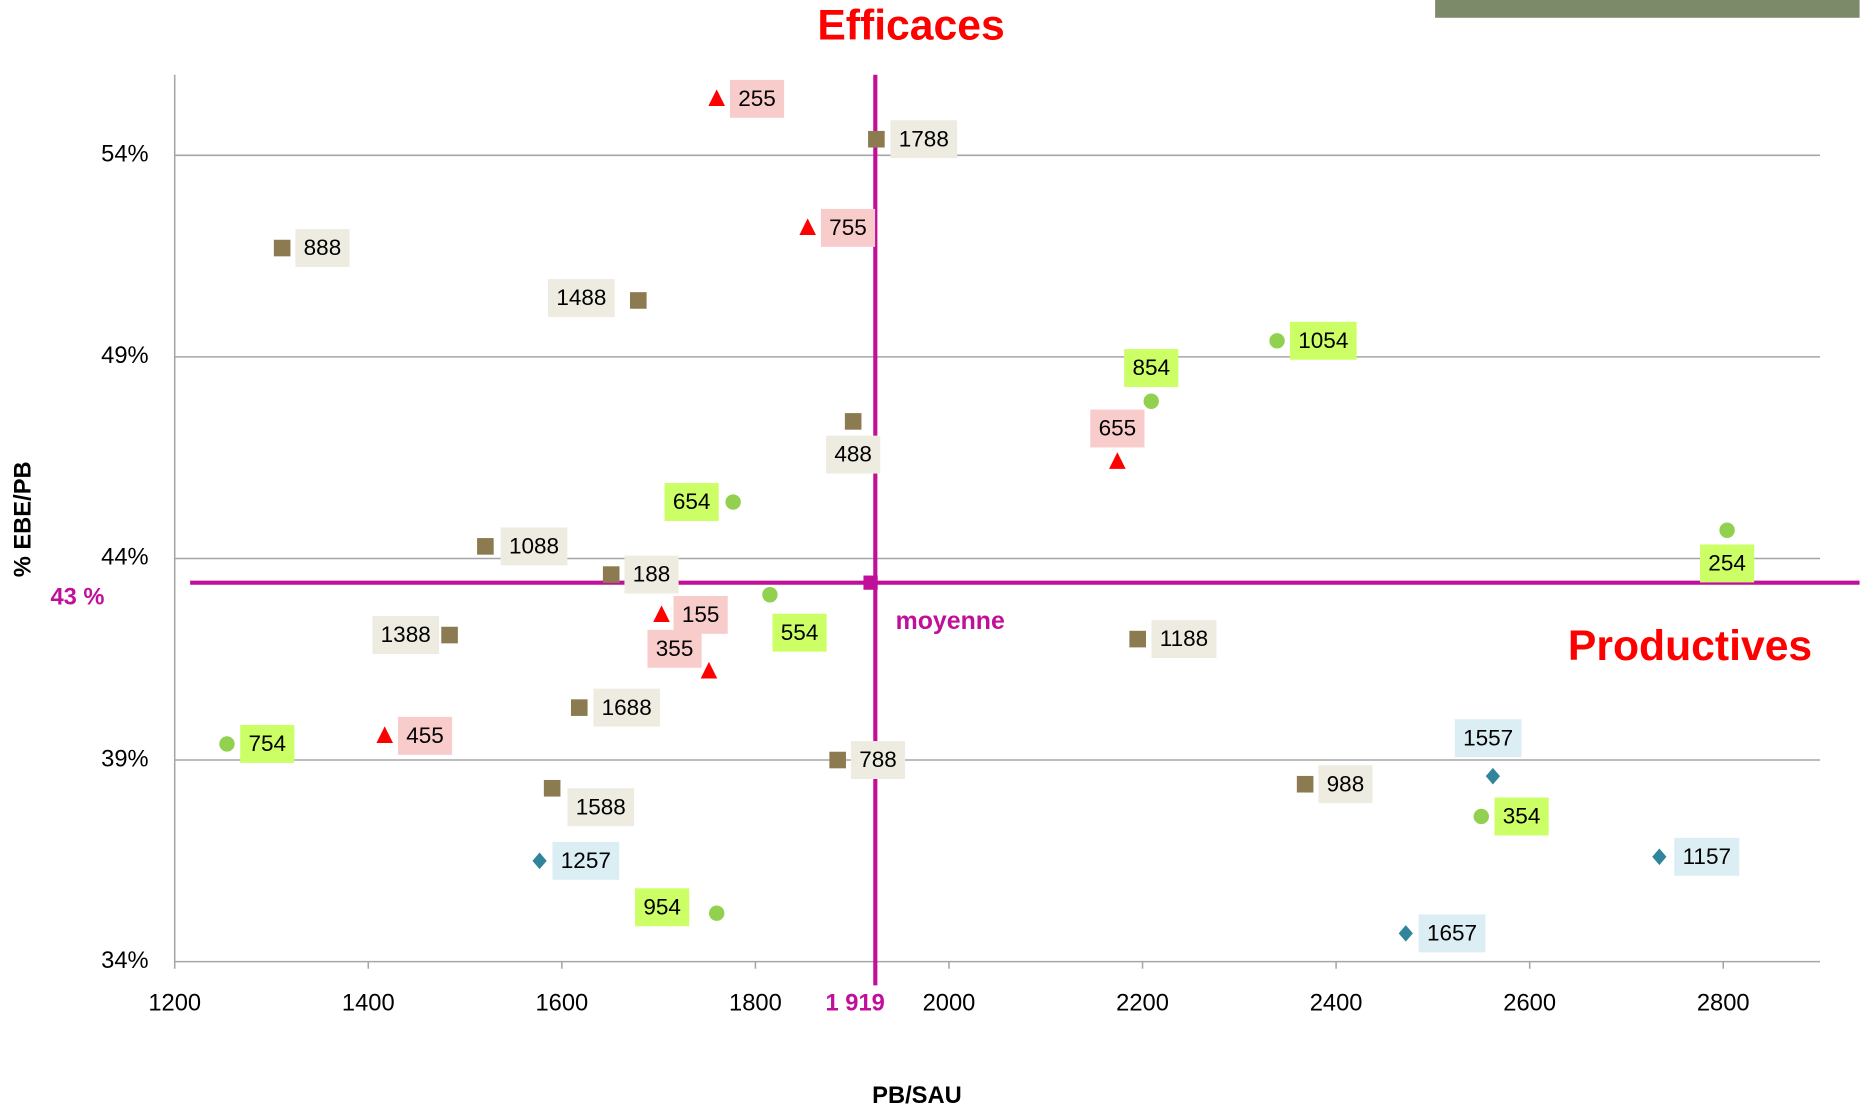 This screenshot has width=1860, height=1116. I want to click on data-label: 1054, so click(1323, 340).